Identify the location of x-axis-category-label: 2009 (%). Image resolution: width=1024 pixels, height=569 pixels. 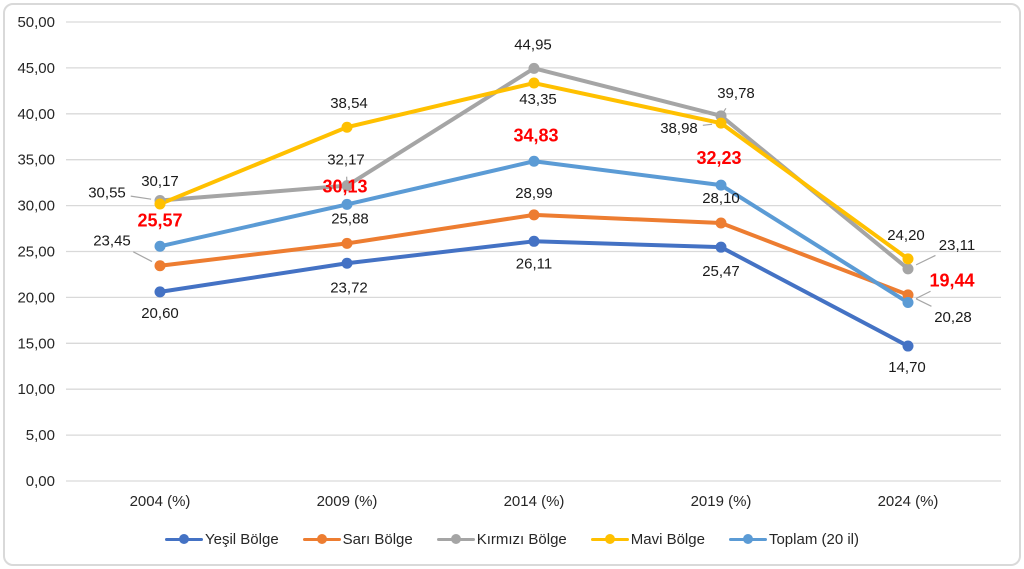
(347, 501).